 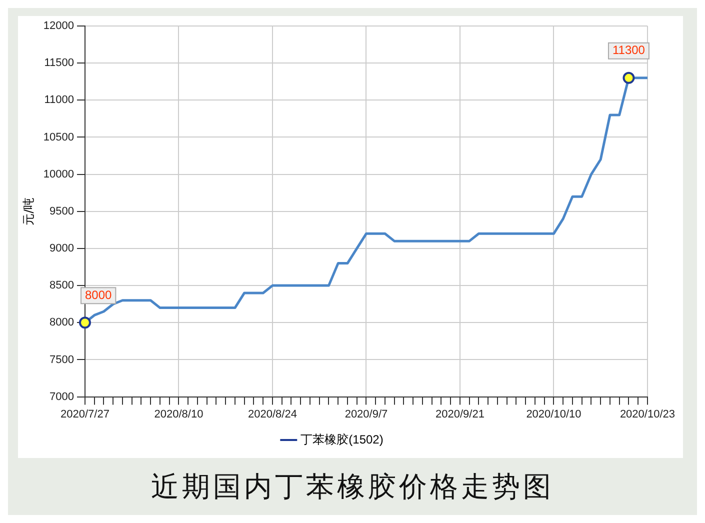 What do you see at coordinates (352, 487) in the screenshot?
I see `text: 近期国内丁苯橡胶价格走势图` at bounding box center [352, 487].